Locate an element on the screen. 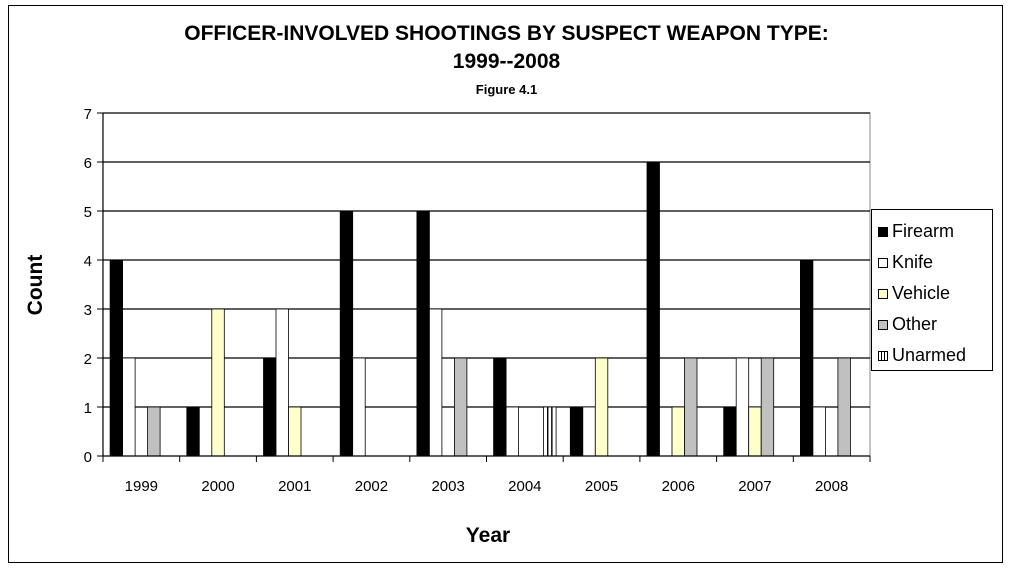  bar-knife-2003 is located at coordinates (435, 382).